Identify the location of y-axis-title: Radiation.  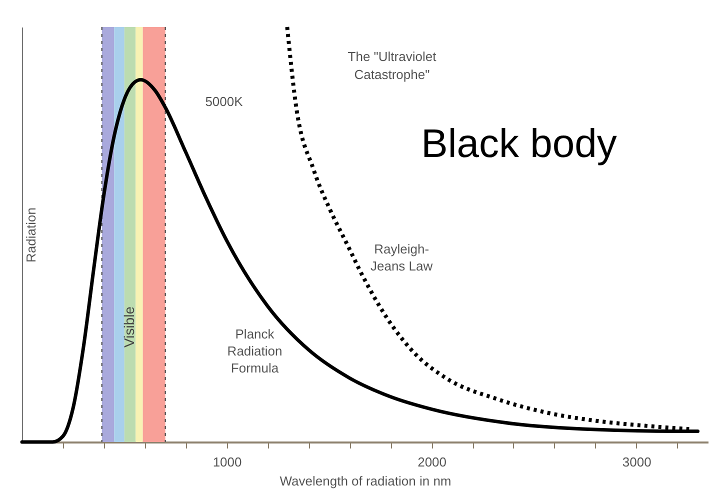
(31, 235).